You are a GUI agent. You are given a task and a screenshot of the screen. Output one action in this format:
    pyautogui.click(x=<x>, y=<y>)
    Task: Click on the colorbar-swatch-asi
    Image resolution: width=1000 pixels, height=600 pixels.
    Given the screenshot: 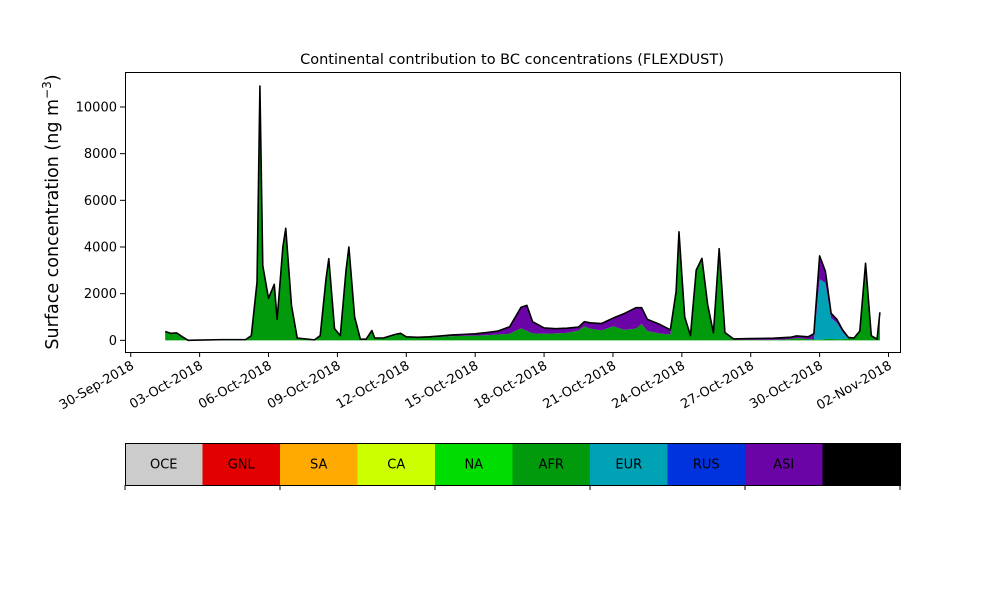 What is the action you would take?
    pyautogui.click(x=784, y=464)
    